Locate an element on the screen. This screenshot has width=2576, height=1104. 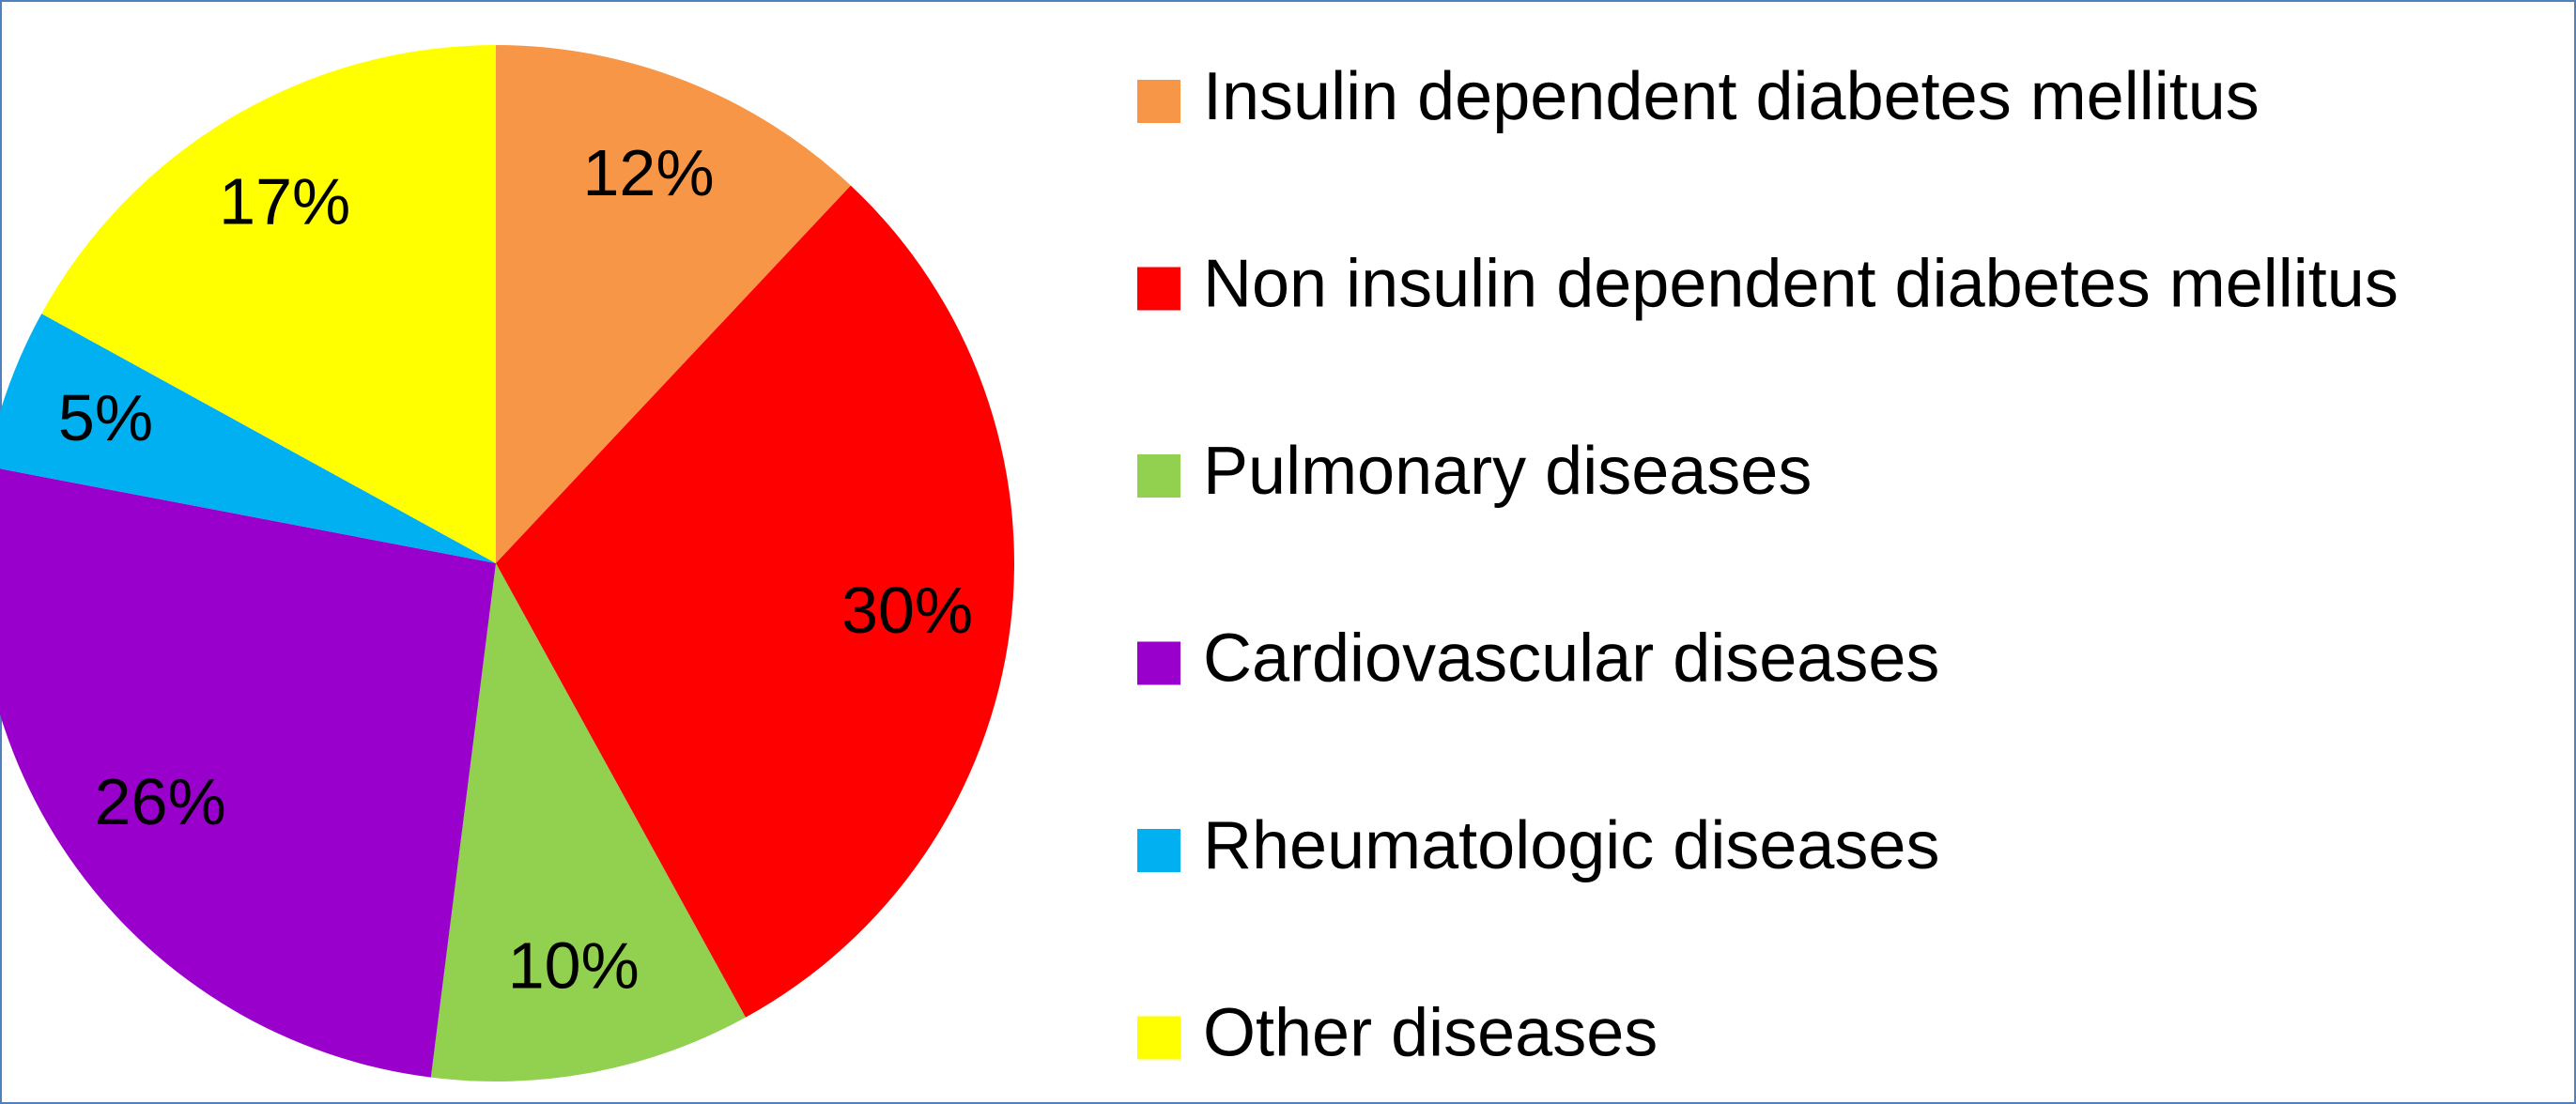
legend-label: Non insulin dependent diabetes mellitus is located at coordinates (1801, 285).